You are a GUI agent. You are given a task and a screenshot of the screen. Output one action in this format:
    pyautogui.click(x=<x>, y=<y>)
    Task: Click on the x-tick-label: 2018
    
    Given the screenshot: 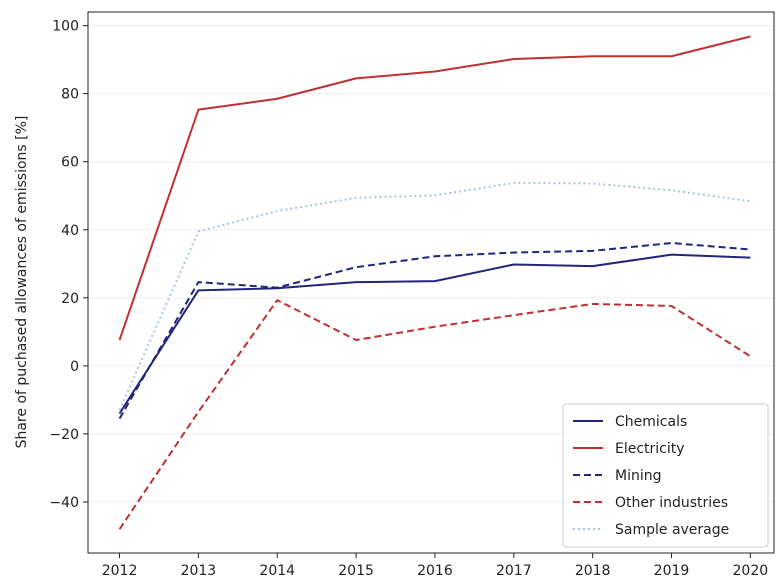 What is the action you would take?
    pyautogui.click(x=593, y=571)
    